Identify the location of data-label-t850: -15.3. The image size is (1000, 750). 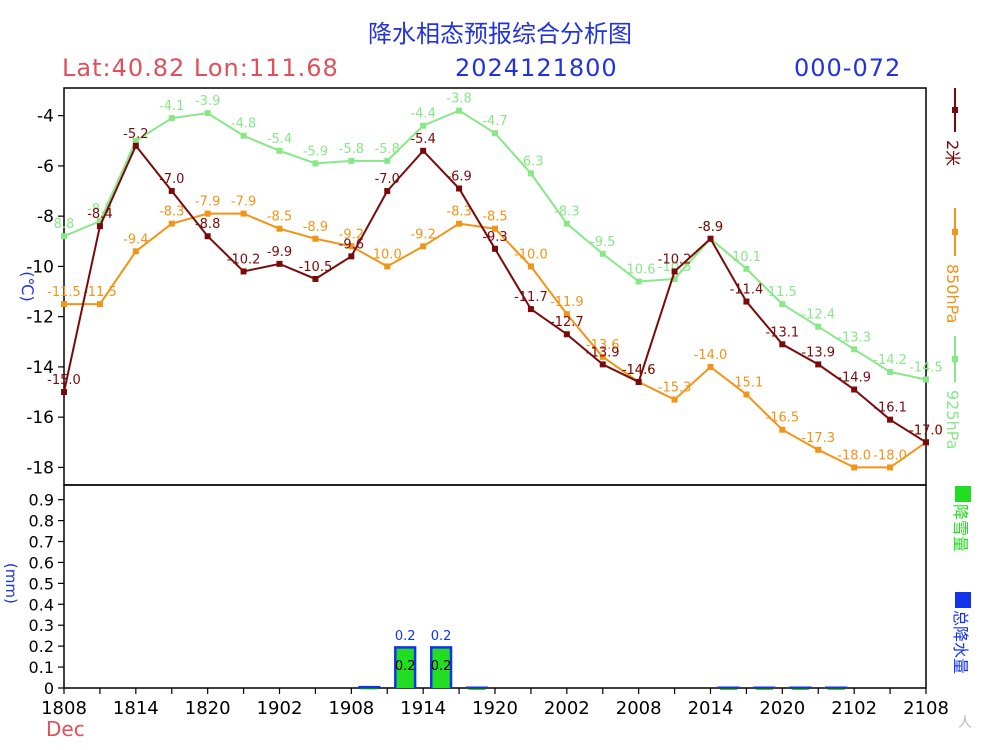
(675, 388).